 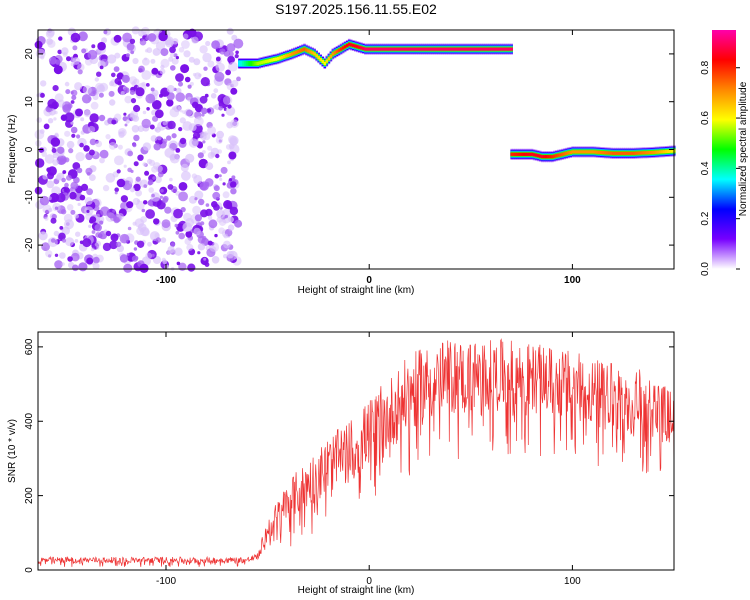 I want to click on x-tick-label: 0, so click(x=369, y=581).